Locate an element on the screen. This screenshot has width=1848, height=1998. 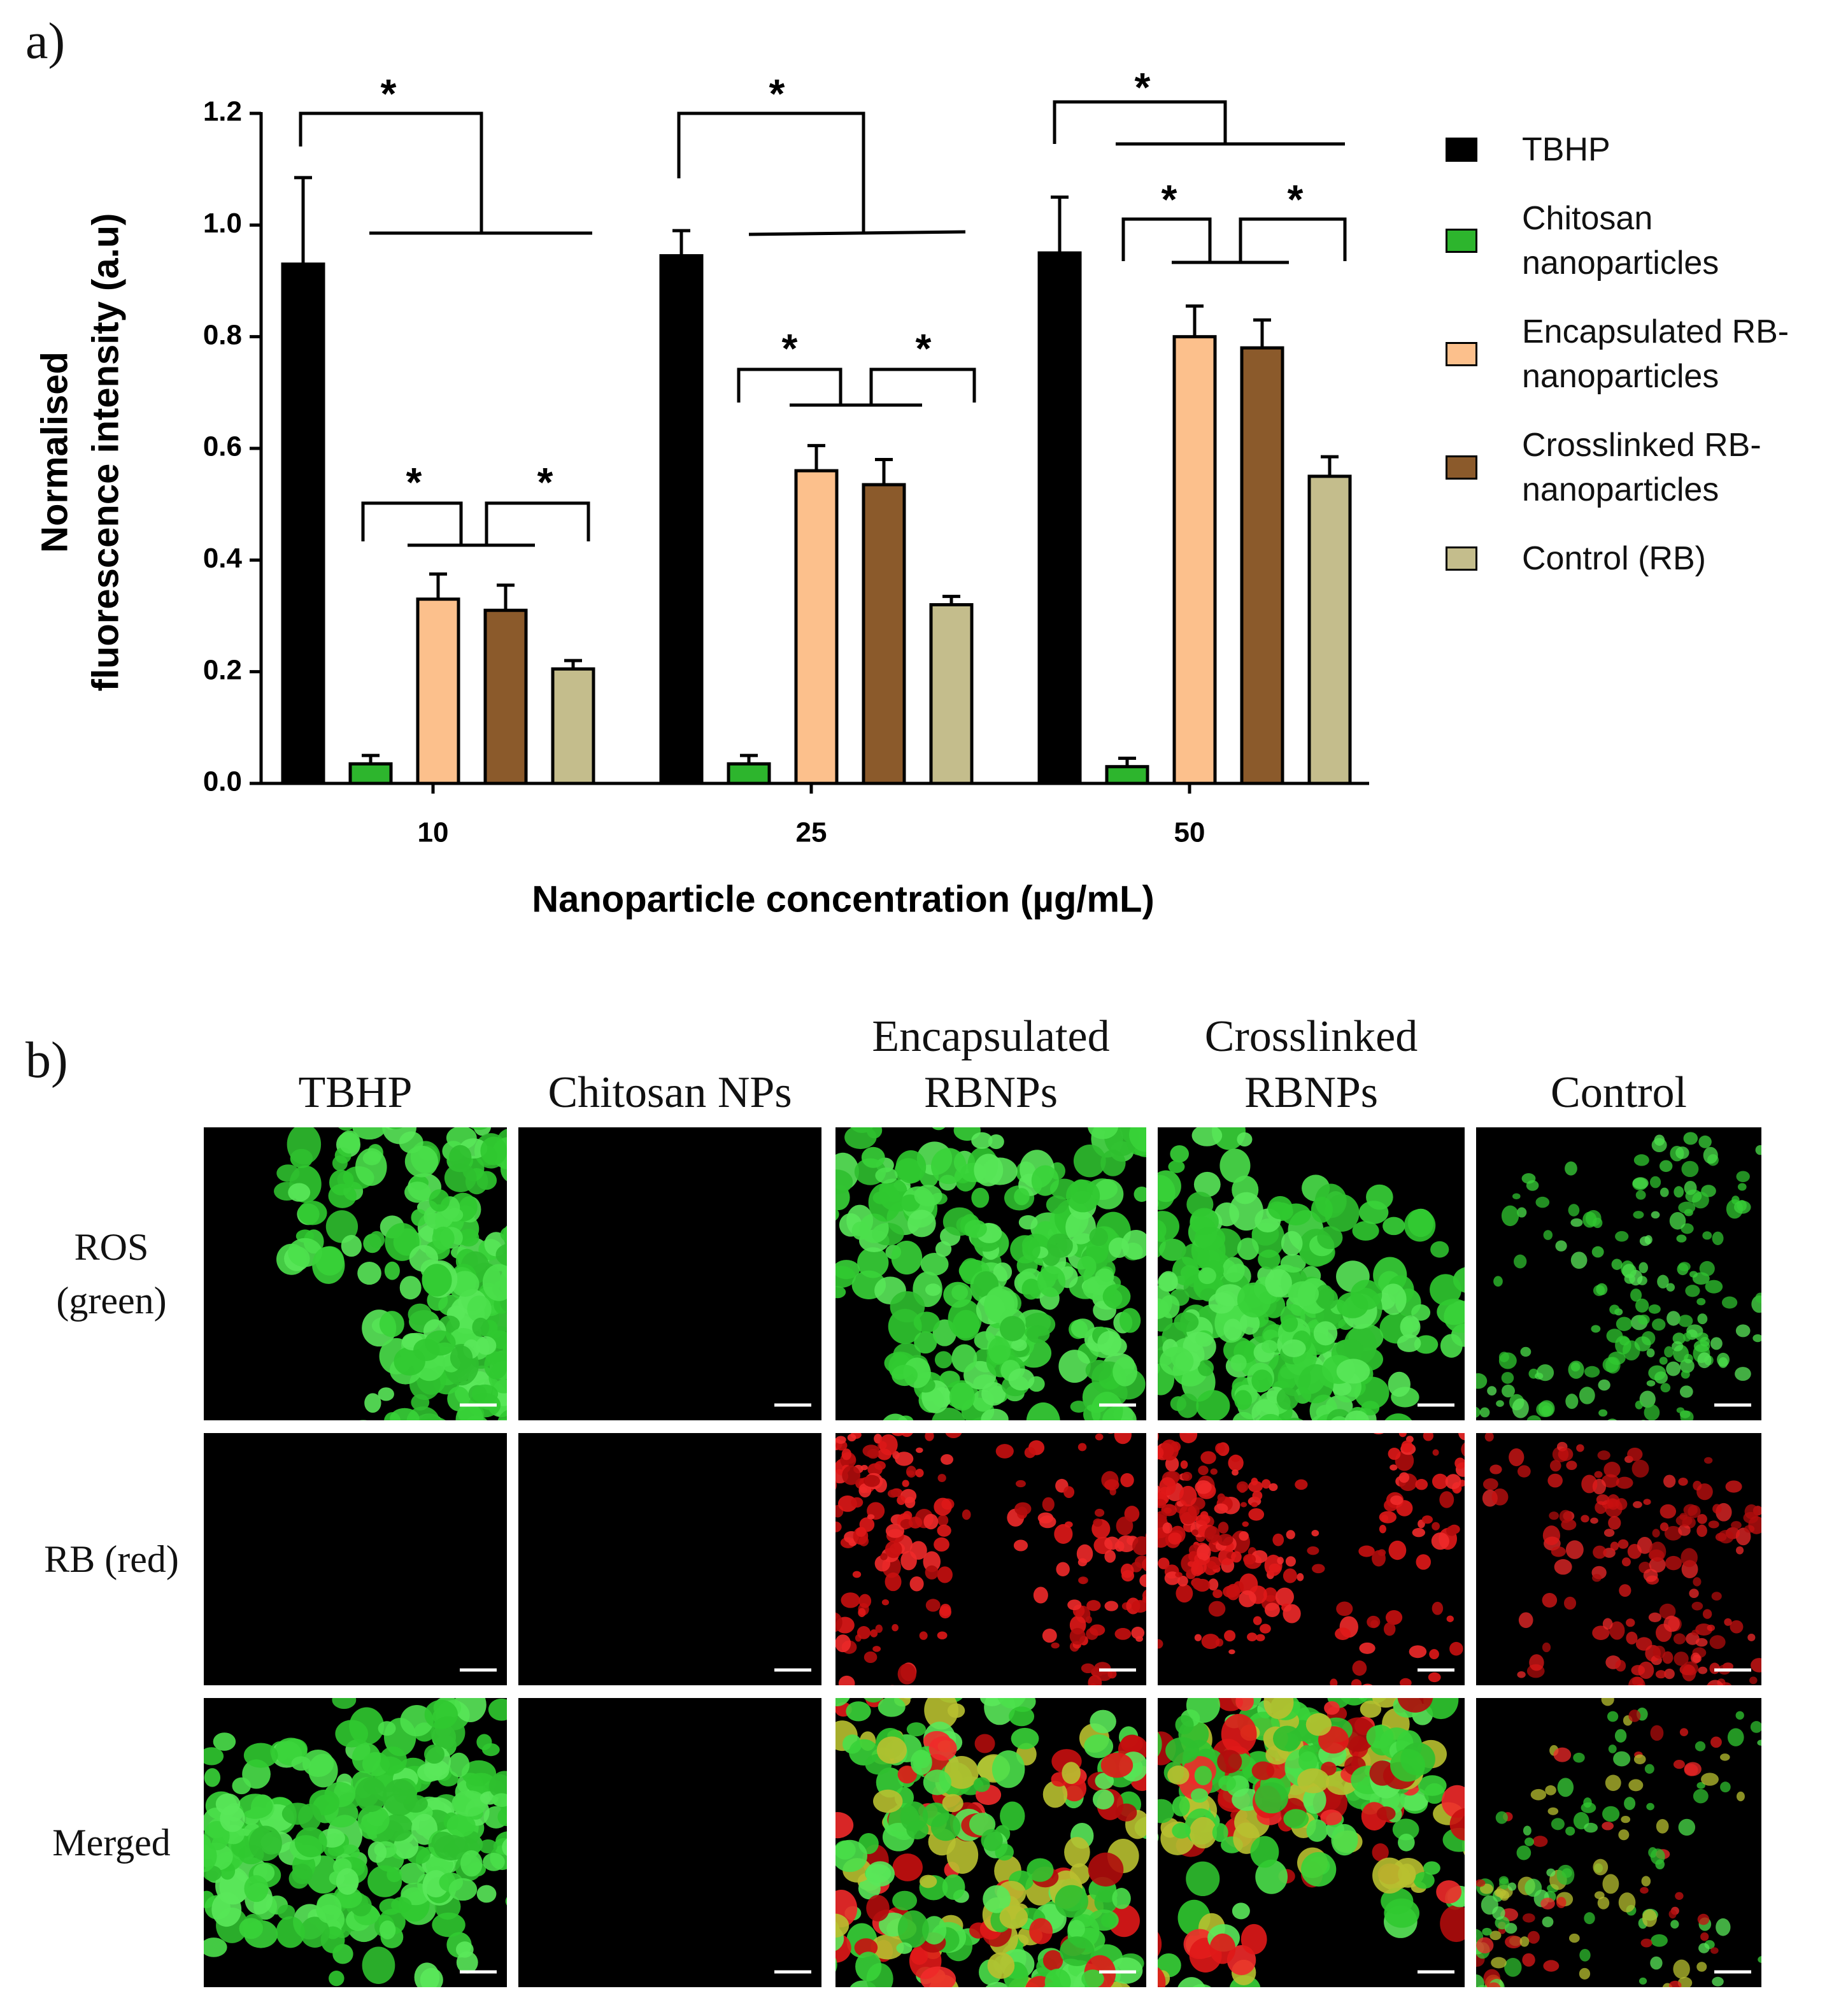
bar is located at coordinates (303, 523).